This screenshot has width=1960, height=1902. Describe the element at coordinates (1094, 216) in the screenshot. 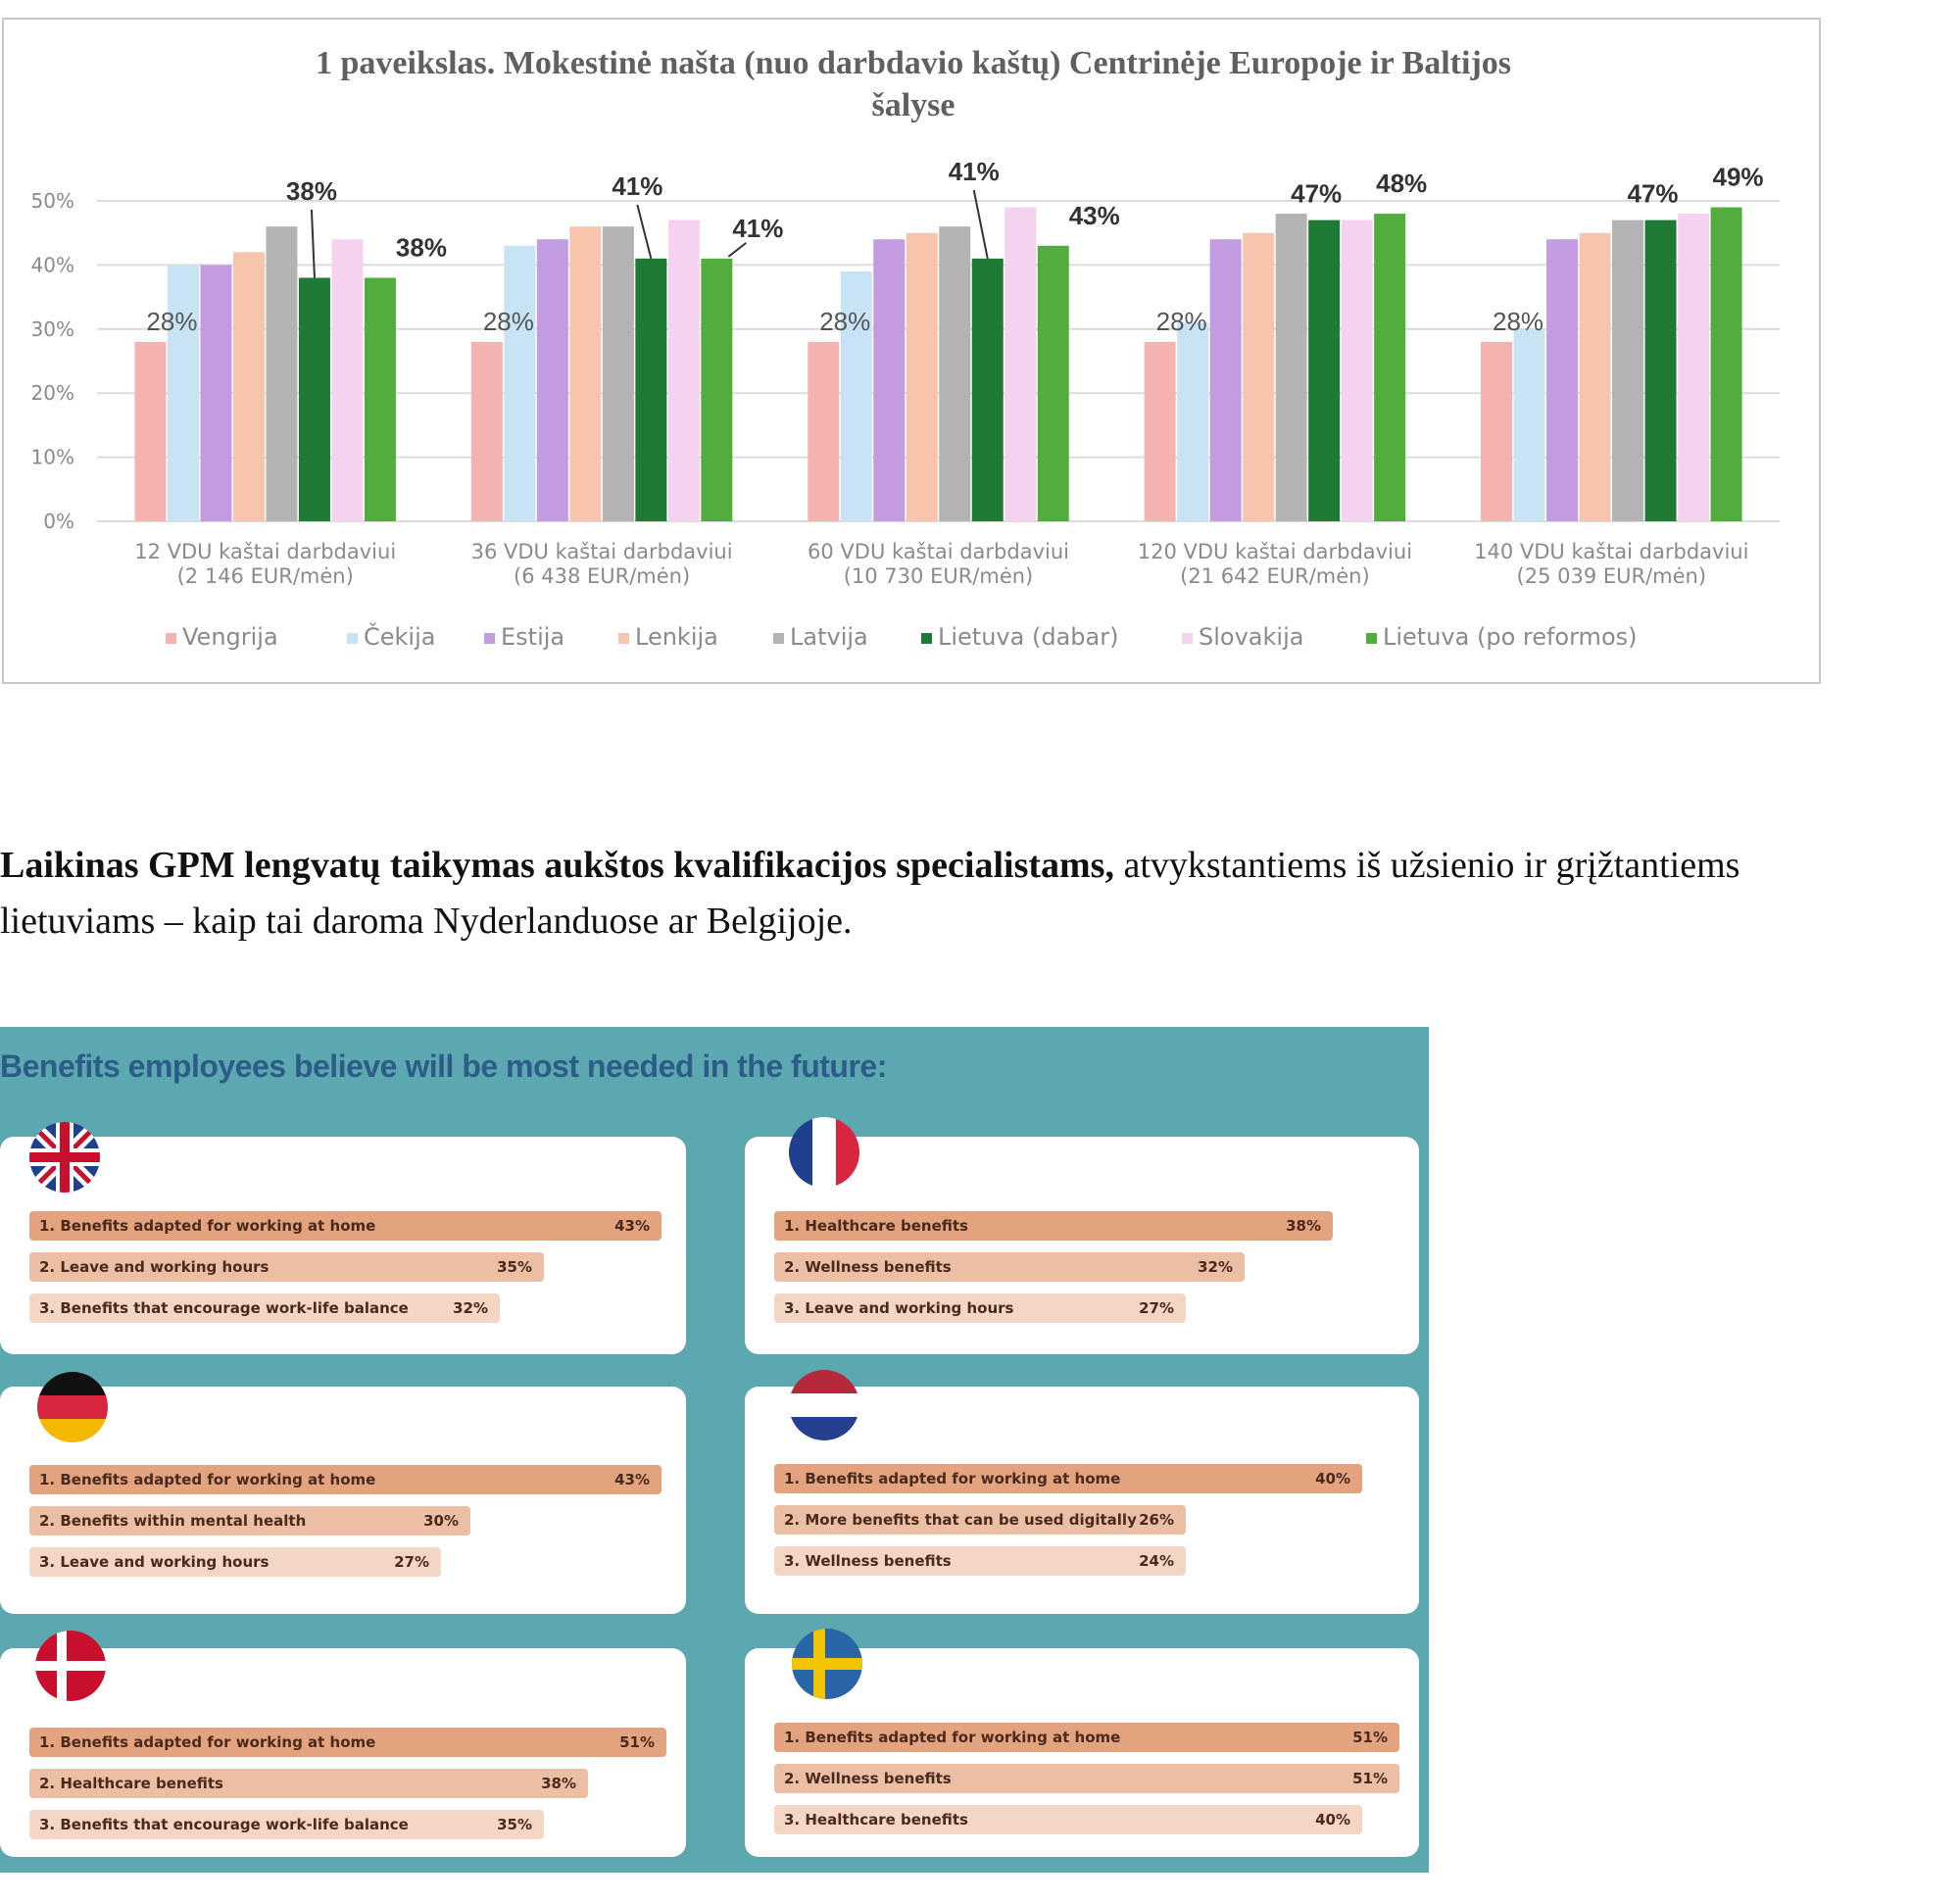

I see `data-label-lietuva-po-reformos: 43%` at that location.